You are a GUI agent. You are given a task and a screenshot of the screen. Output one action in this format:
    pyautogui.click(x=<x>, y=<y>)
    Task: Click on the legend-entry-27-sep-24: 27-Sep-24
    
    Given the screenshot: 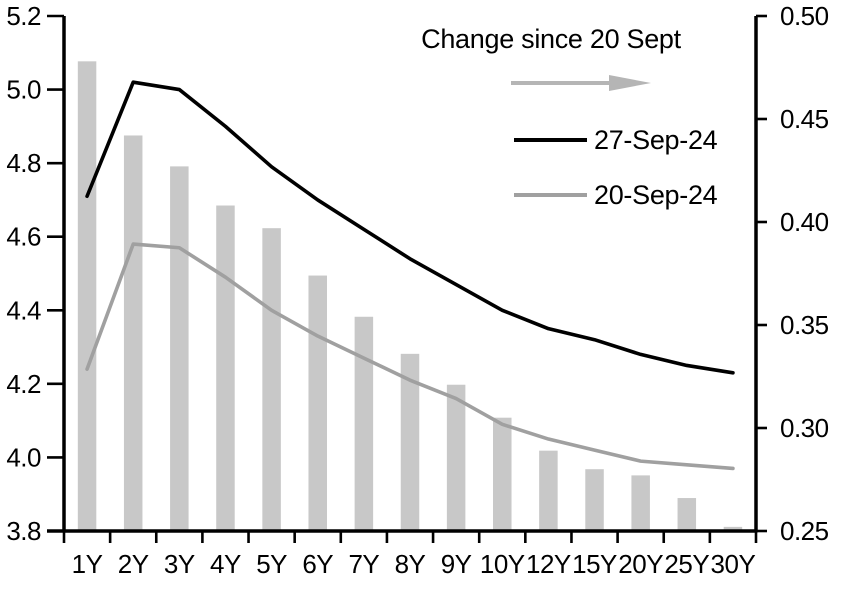 What is the action you would take?
    pyautogui.click(x=616, y=139)
    